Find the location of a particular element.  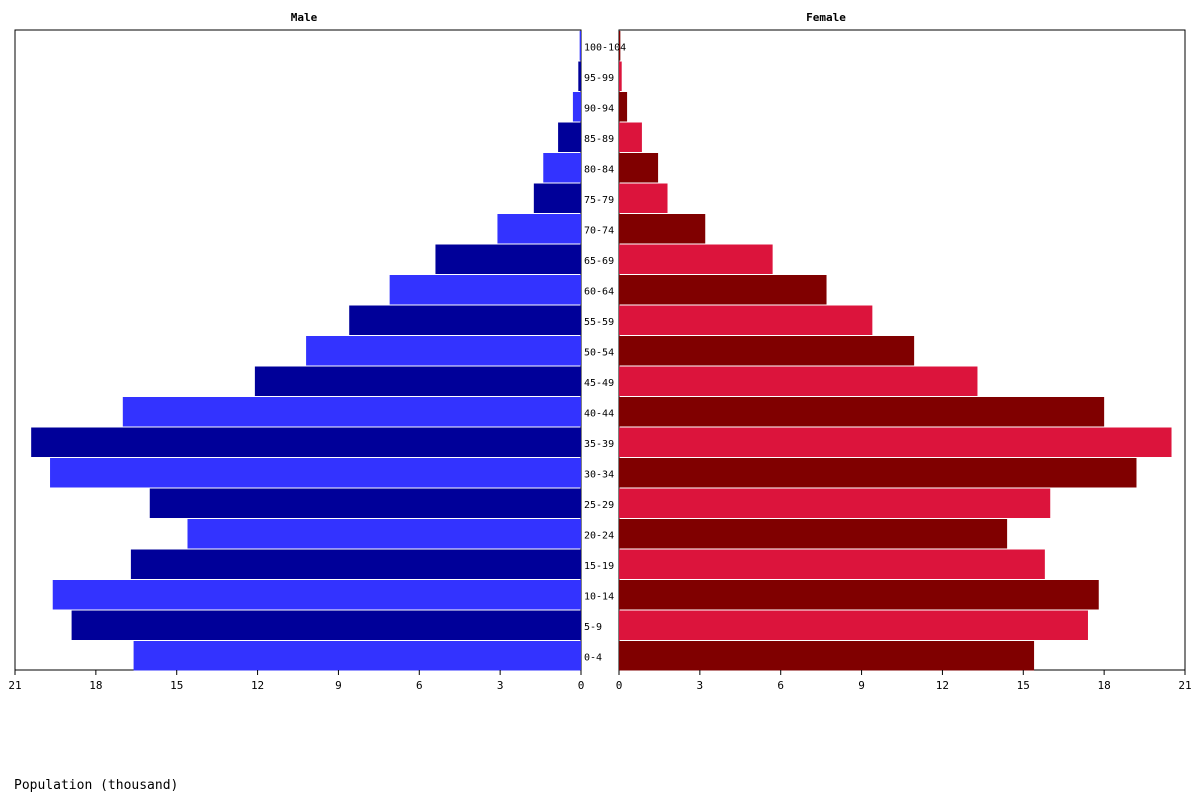

age-group-label: 5-9 is located at coordinates (593, 627).